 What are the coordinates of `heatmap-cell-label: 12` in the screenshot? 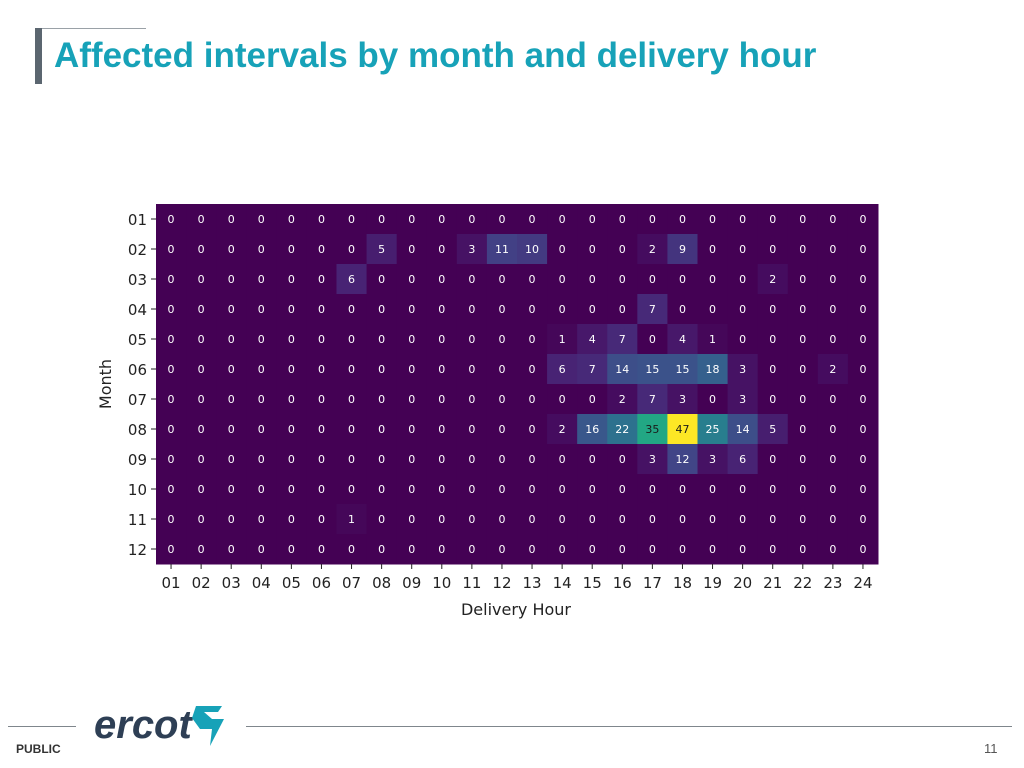 It's located at (682, 459).